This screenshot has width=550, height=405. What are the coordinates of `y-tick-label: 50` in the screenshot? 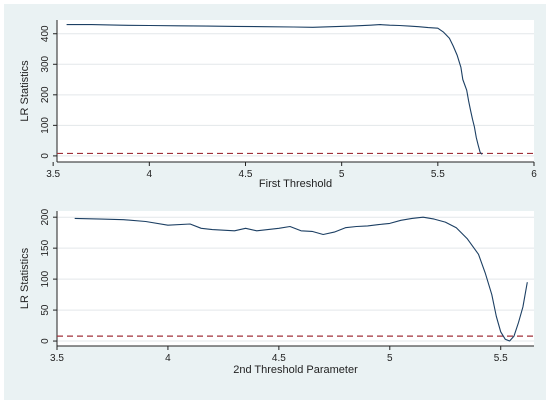 It's located at (45, 310).